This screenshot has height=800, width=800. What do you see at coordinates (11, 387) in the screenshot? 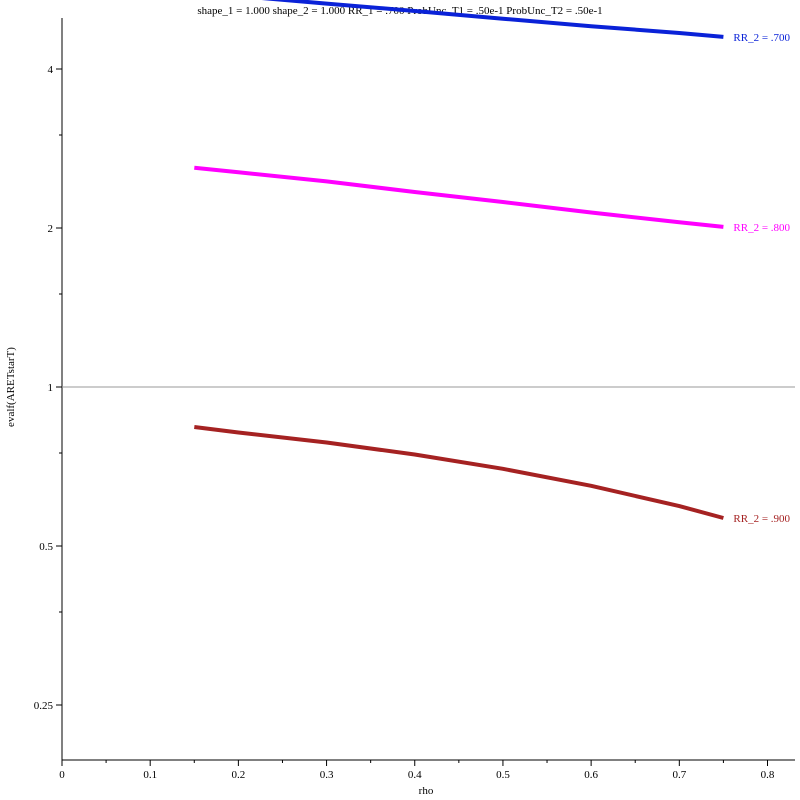
I see `y-axis-label: evalf(ARETstarT)` at bounding box center [11, 387].